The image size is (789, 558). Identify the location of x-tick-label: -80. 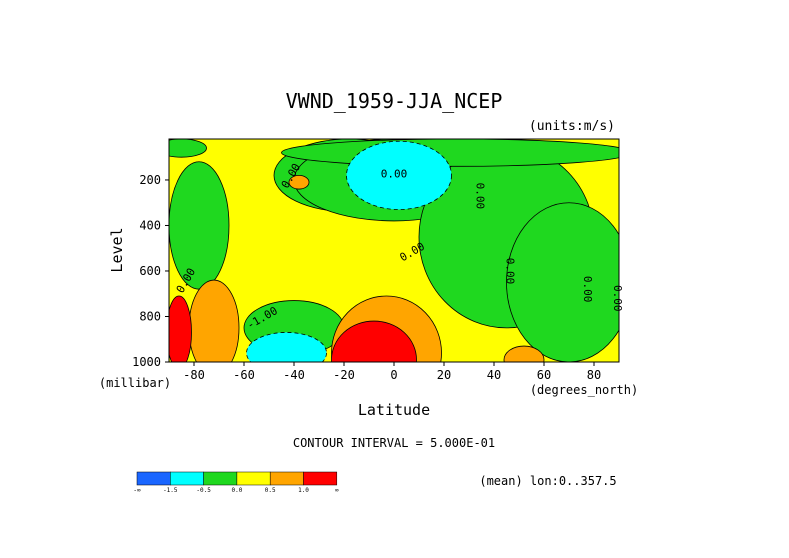
(194, 375).